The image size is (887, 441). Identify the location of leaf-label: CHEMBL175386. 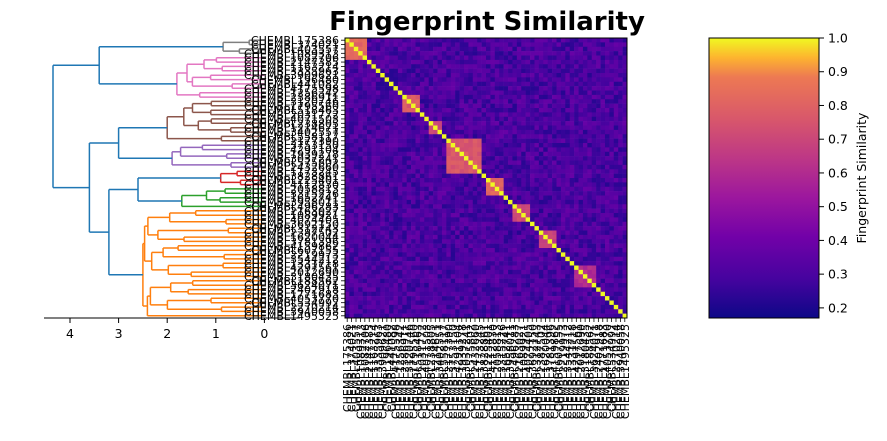
(295, 40).